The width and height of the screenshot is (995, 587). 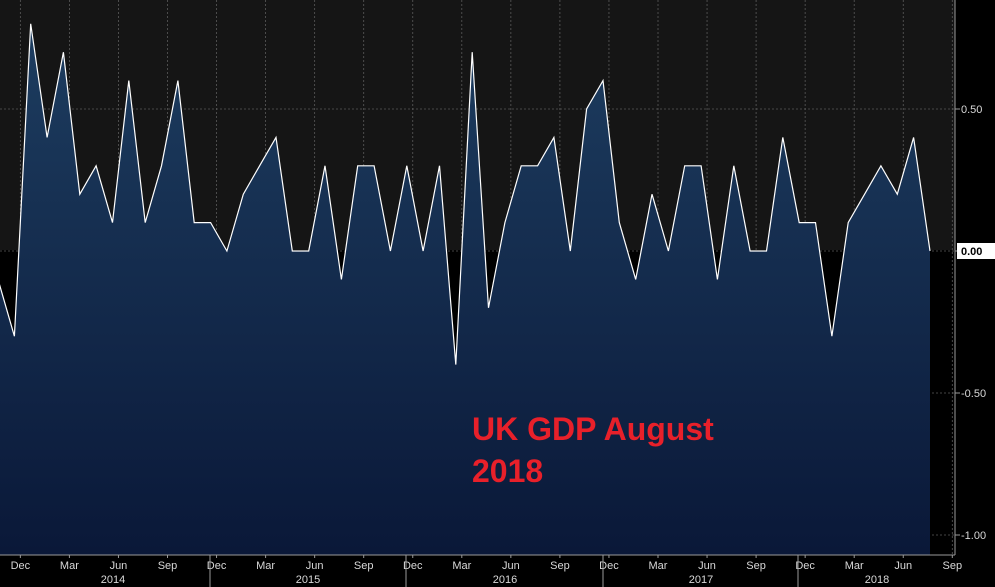 What do you see at coordinates (308, 580) in the screenshot?
I see `year-label: 2015` at bounding box center [308, 580].